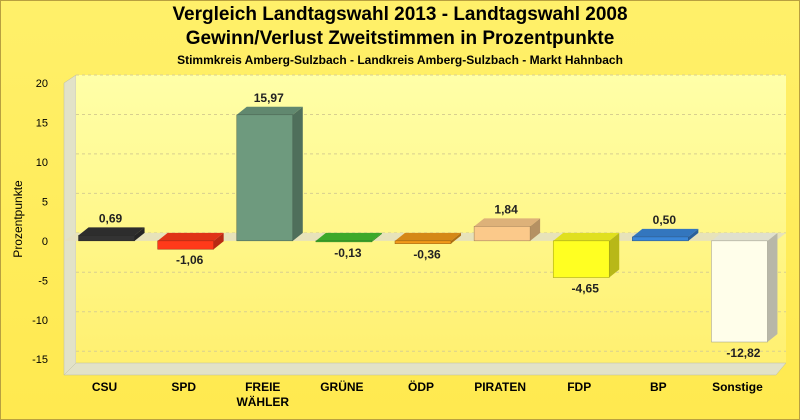 This screenshot has width=800, height=420. I want to click on x-tick-label: FREIE, so click(262, 387).